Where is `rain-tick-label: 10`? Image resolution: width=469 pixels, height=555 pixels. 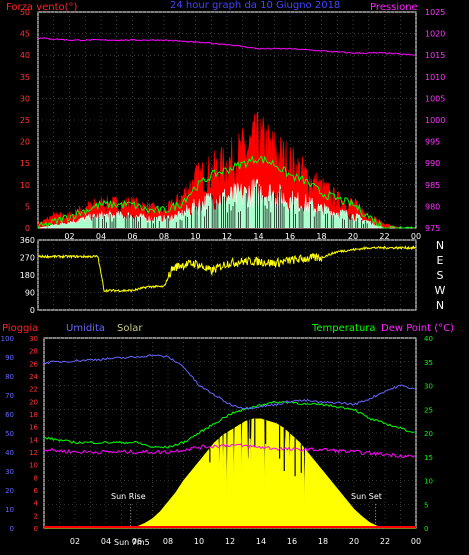
rain-tick-label: 10 is located at coordinates (33, 466).